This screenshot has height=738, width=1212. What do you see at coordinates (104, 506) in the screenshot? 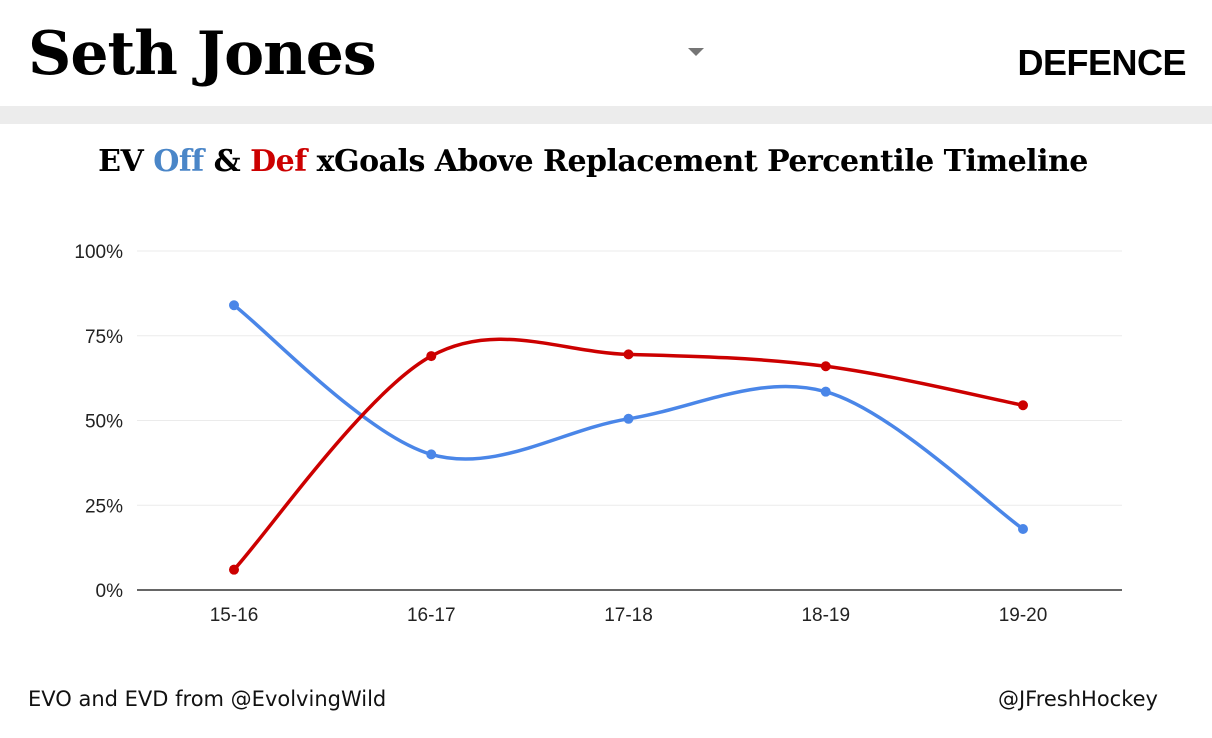
I see `y-tick-label: 25%` at bounding box center [104, 506].